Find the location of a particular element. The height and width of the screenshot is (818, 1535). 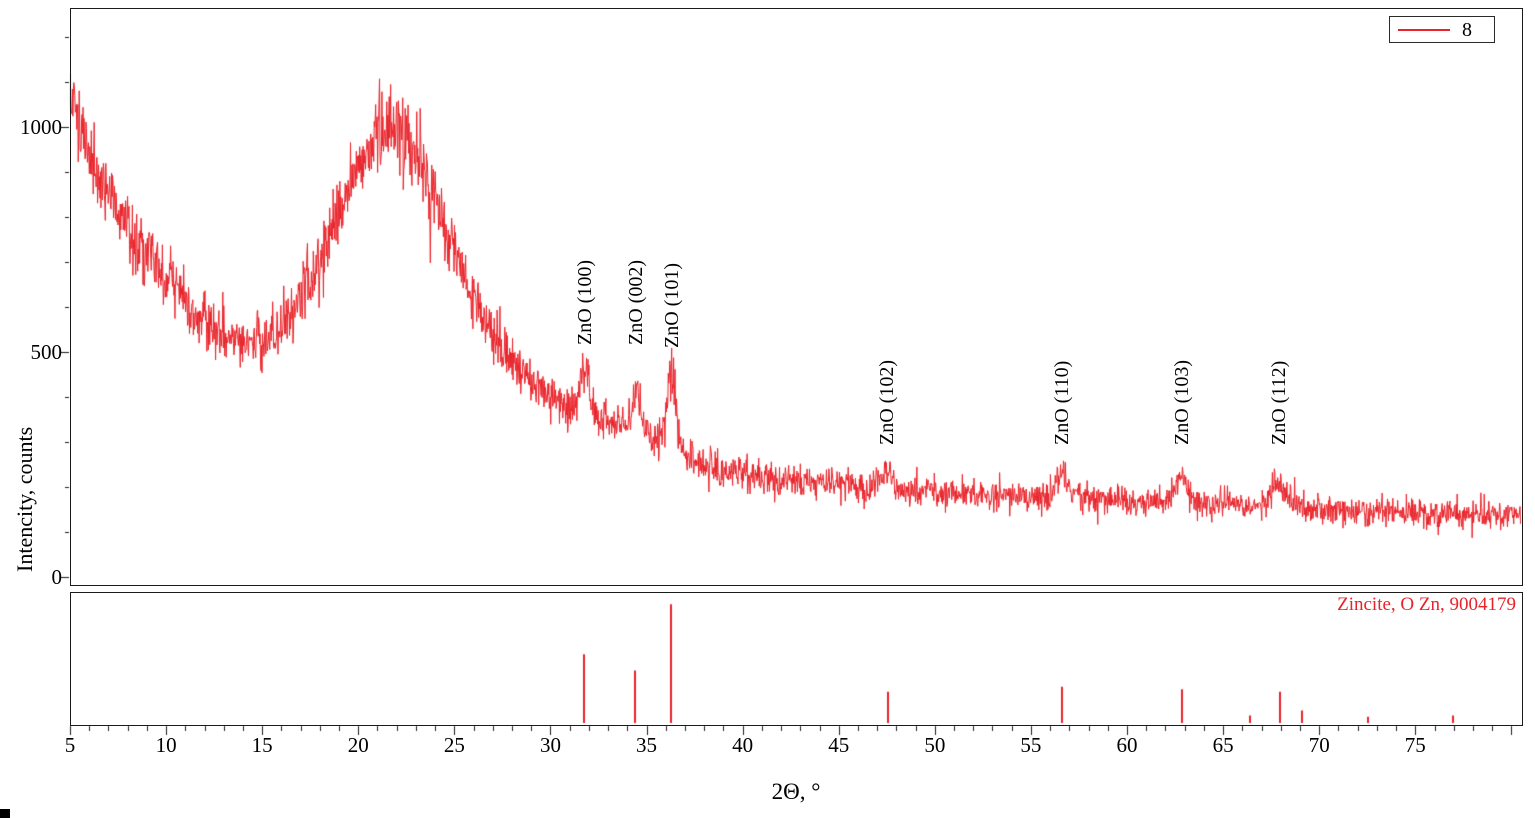

x-tick-label: 10 is located at coordinates (166, 745).